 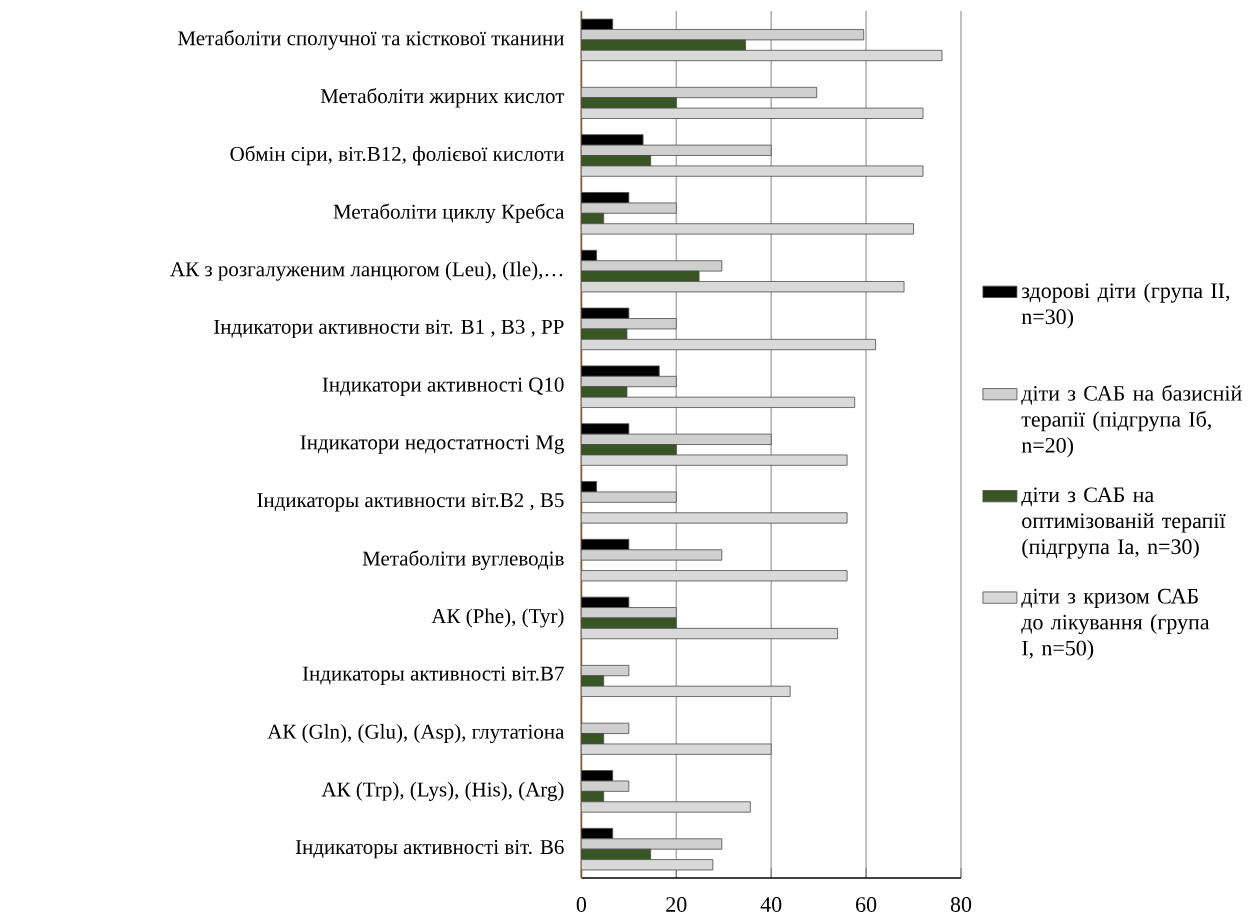 What do you see at coordinates (429, 849) in the screenshot?
I see `y-tick-label: Індикаторы активності віт. В6` at bounding box center [429, 849].